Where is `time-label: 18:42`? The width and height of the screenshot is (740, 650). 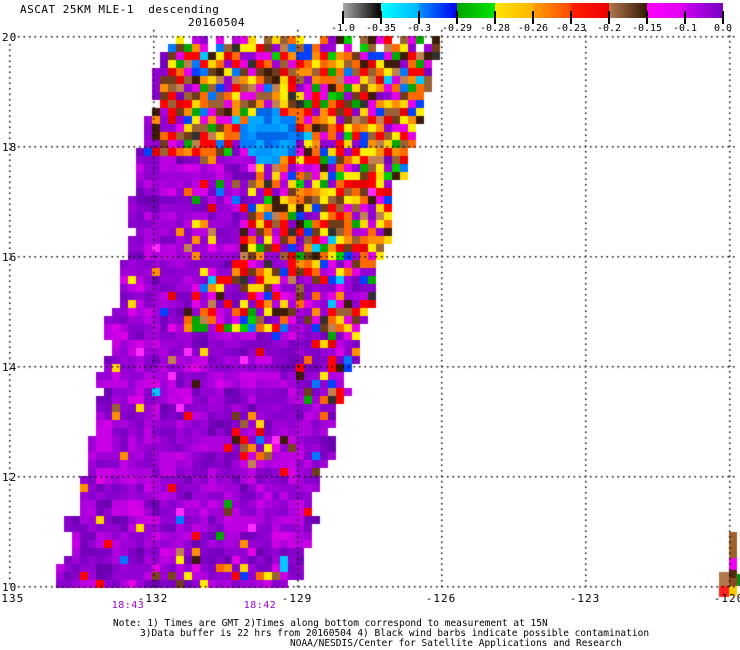
time-label: 18:42 is located at coordinates (260, 605).